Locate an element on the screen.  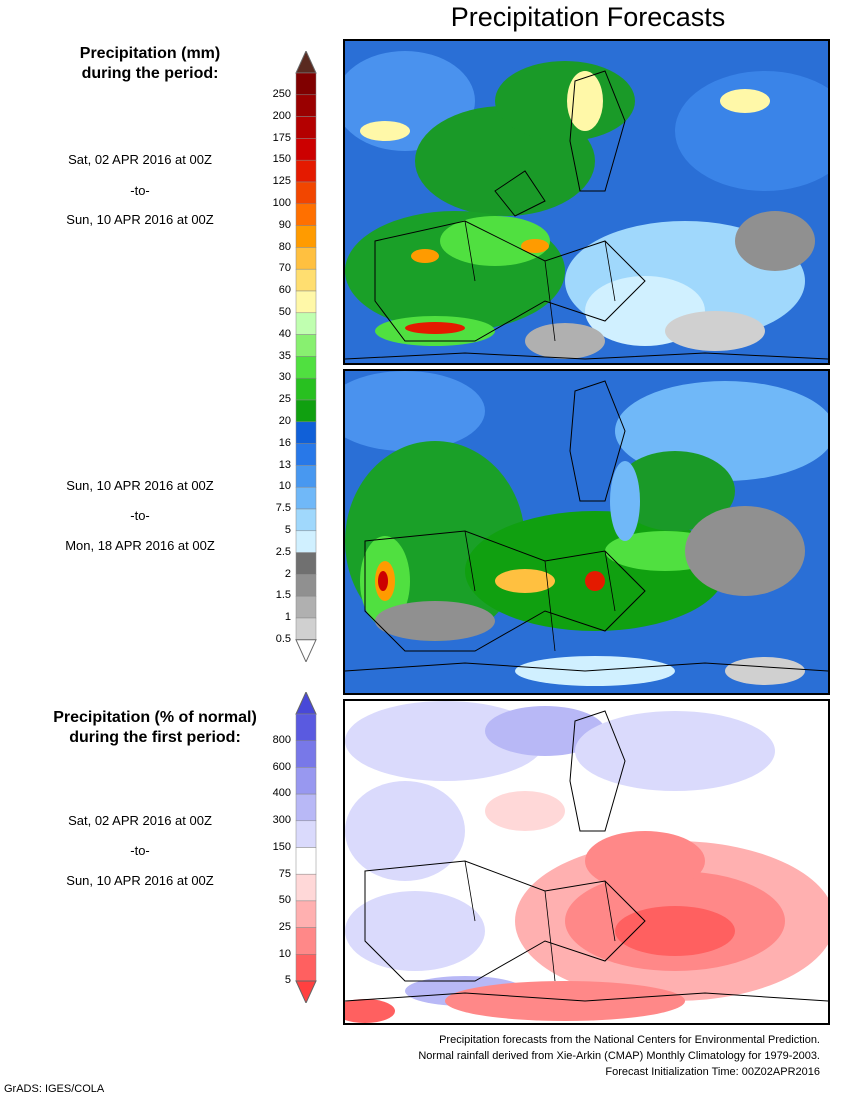
precip-mm-tick-label: 16 is located at coordinates (284, 442).